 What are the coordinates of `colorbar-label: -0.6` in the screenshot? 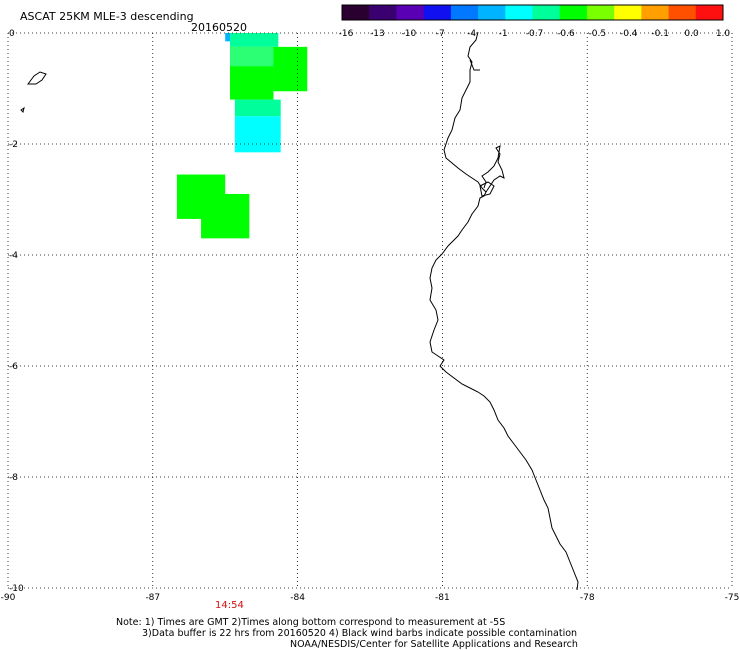 It's located at (566, 34).